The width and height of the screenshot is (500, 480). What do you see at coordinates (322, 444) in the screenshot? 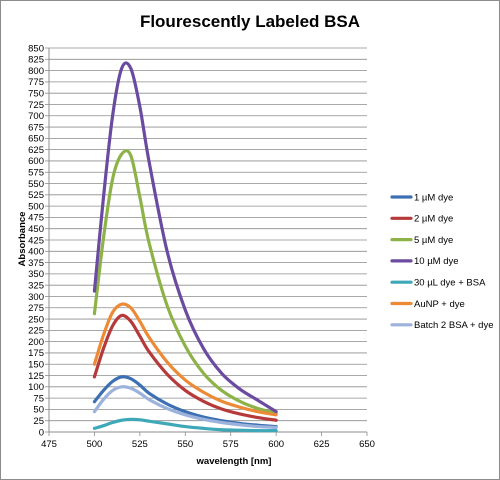
I see `x-tick-label: 625` at bounding box center [322, 444].